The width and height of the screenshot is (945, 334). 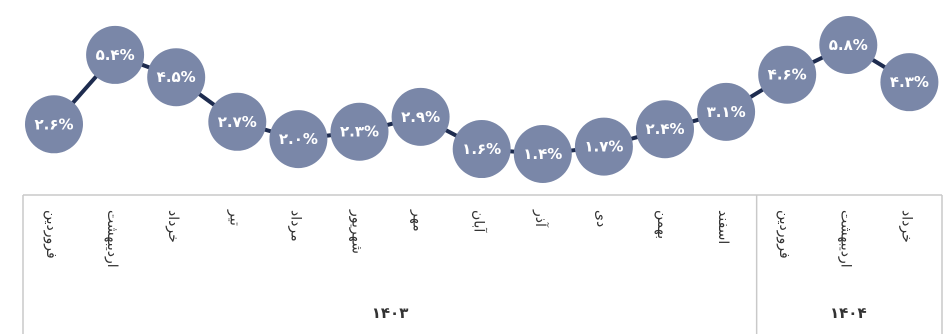 What do you see at coordinates (295, 226) in the screenshot?
I see `category-label: مرداد` at bounding box center [295, 226].